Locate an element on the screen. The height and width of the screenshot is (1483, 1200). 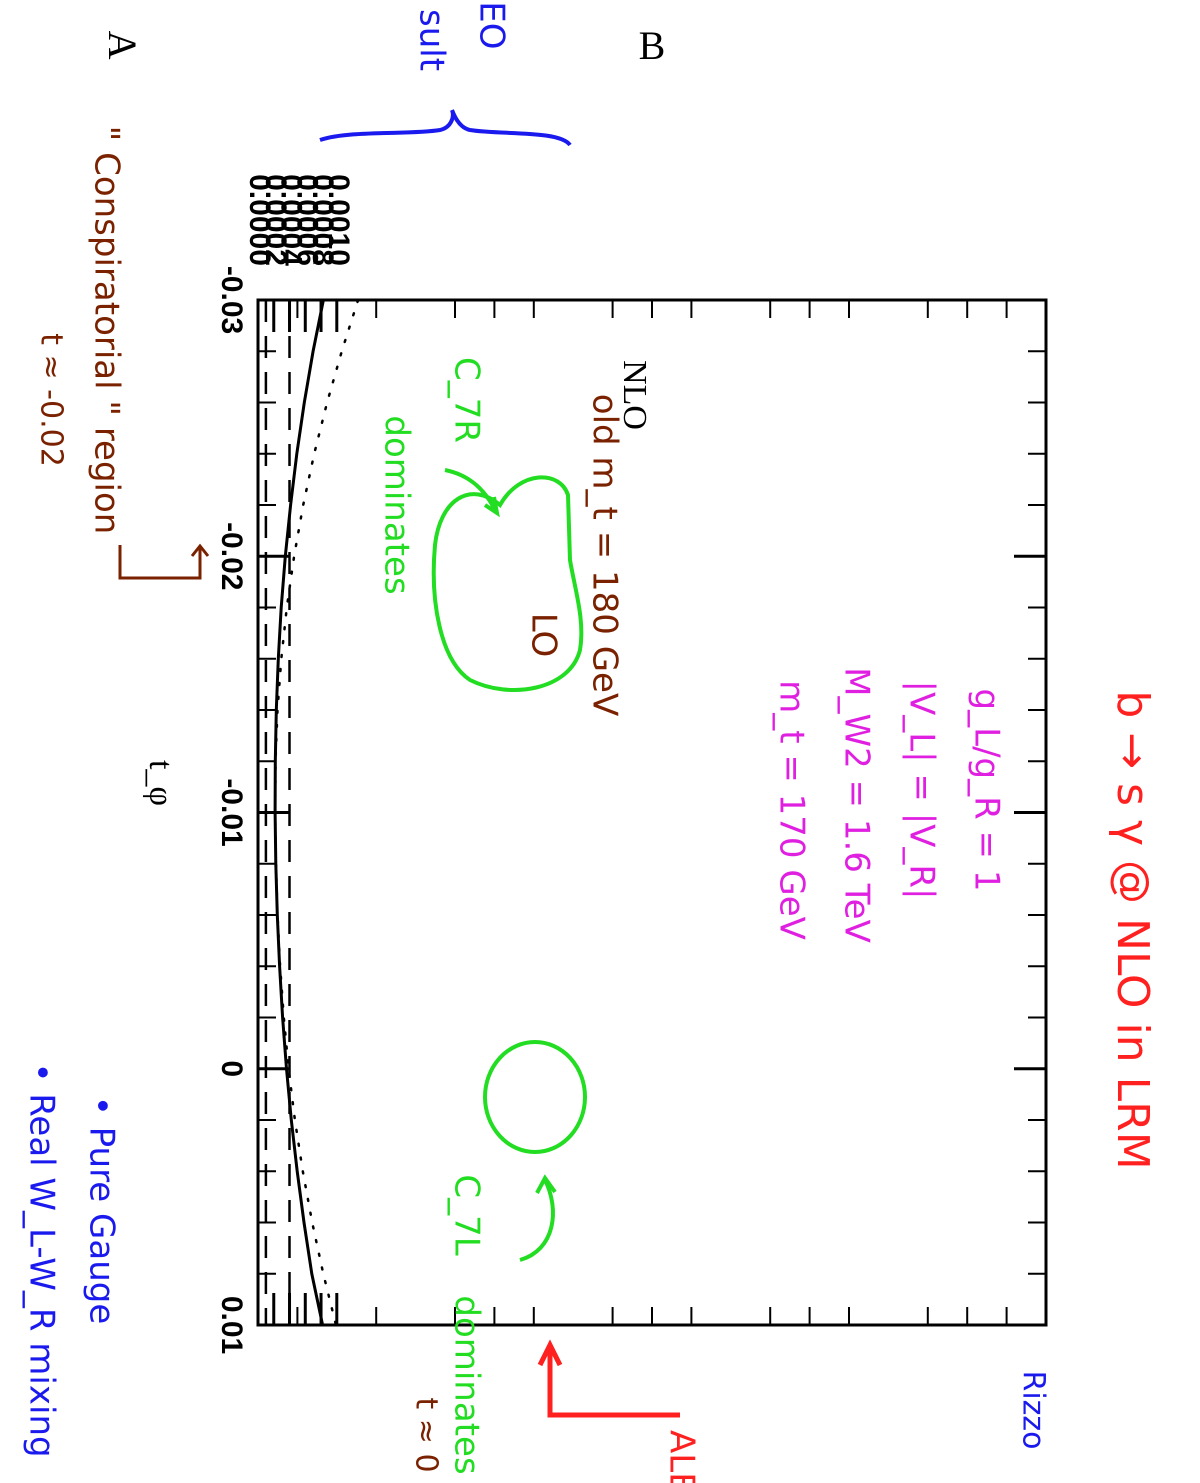
param-ckm: |V_L| = |V_R| is located at coordinates (922, 789).